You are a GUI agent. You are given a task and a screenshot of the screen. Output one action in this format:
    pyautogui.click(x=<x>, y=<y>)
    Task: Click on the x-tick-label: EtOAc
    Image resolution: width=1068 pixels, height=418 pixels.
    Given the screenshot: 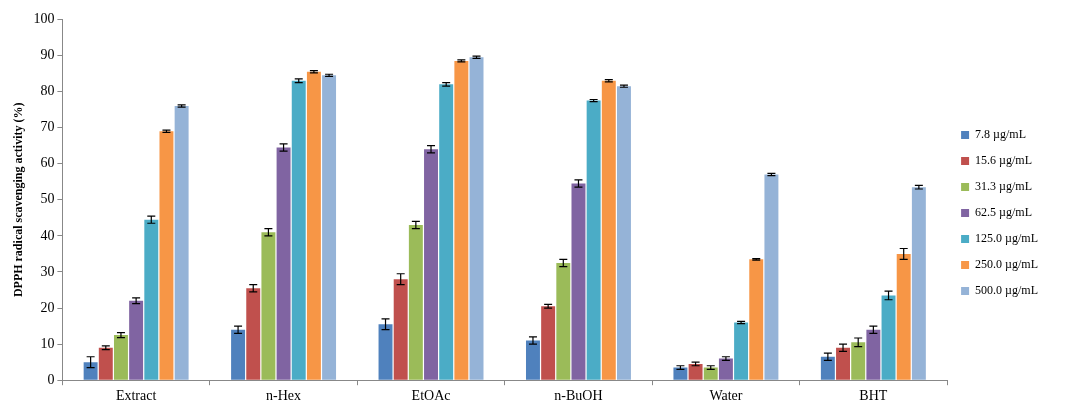 What is the action you would take?
    pyautogui.click(x=431, y=396)
    